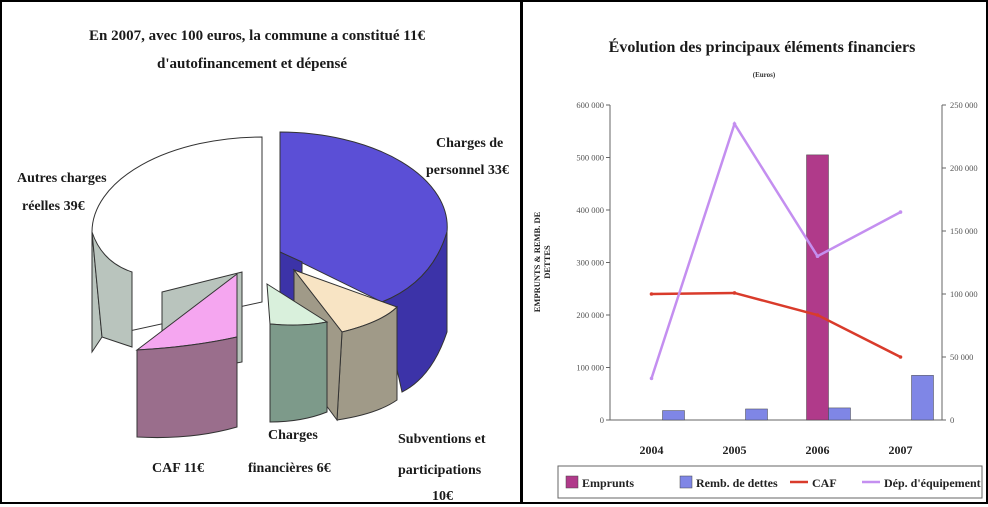 This screenshot has width=988, height=507. I want to click on line-caf, so click(776, 325).